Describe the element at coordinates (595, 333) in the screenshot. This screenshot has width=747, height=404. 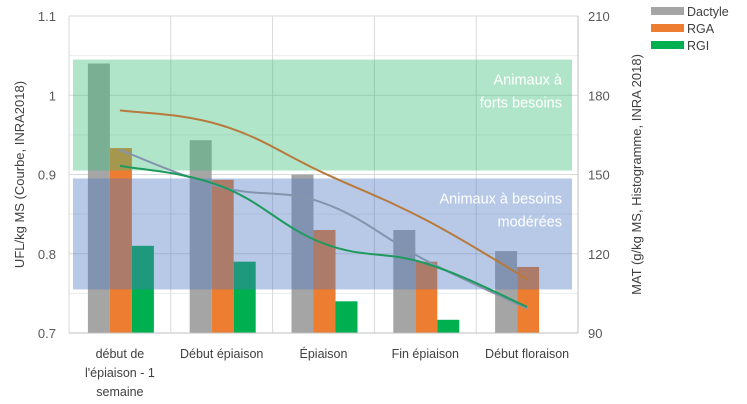
I see `y-tick-right: 90` at that location.